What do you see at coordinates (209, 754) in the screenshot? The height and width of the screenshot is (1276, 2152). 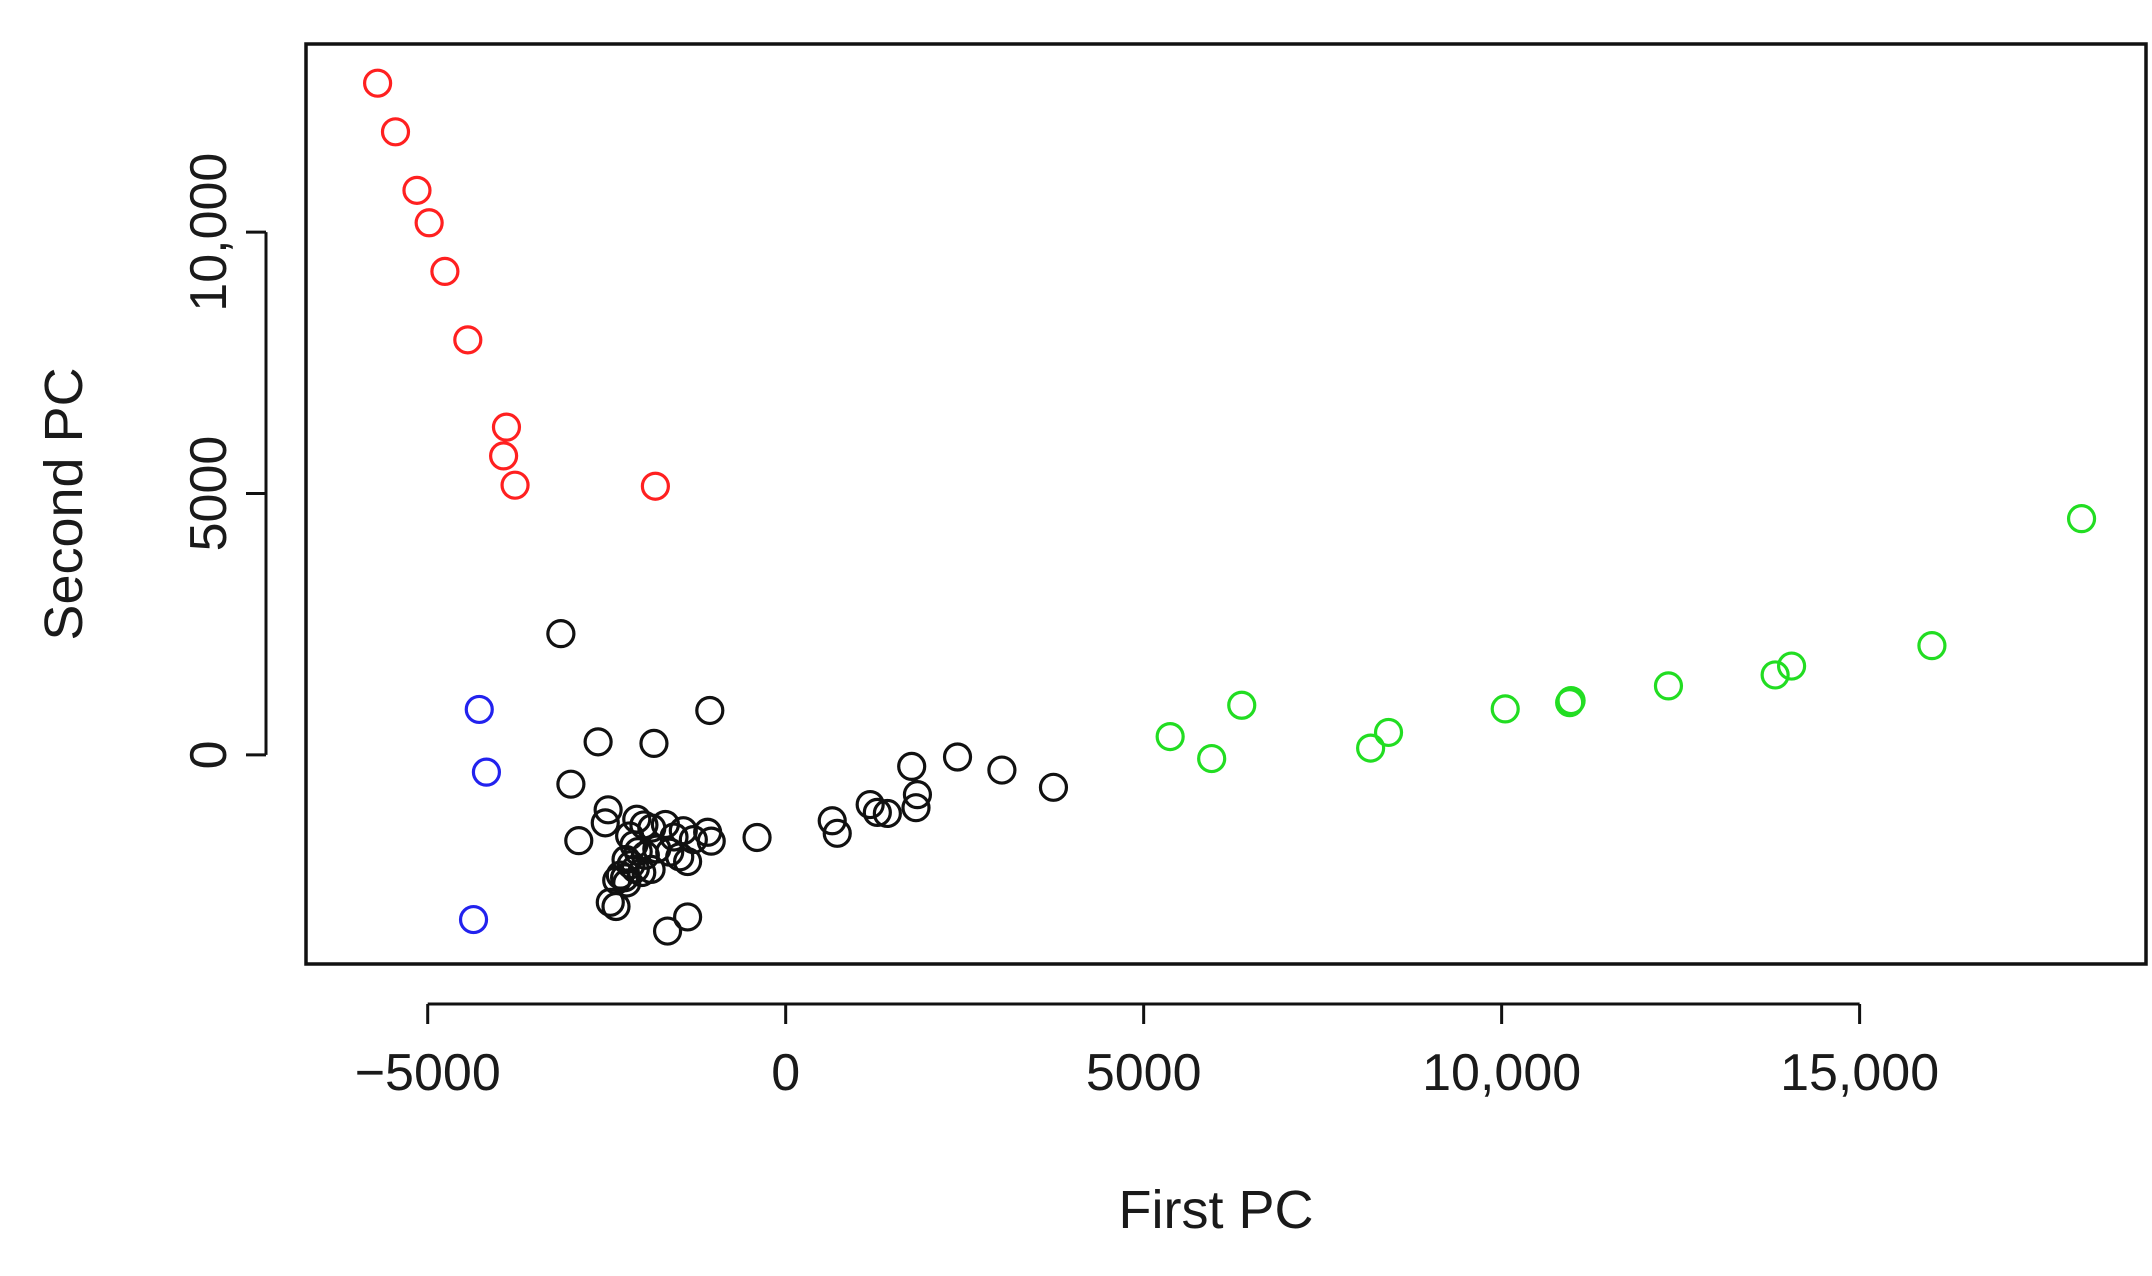 I see `y-tick-label: 0` at bounding box center [209, 754].